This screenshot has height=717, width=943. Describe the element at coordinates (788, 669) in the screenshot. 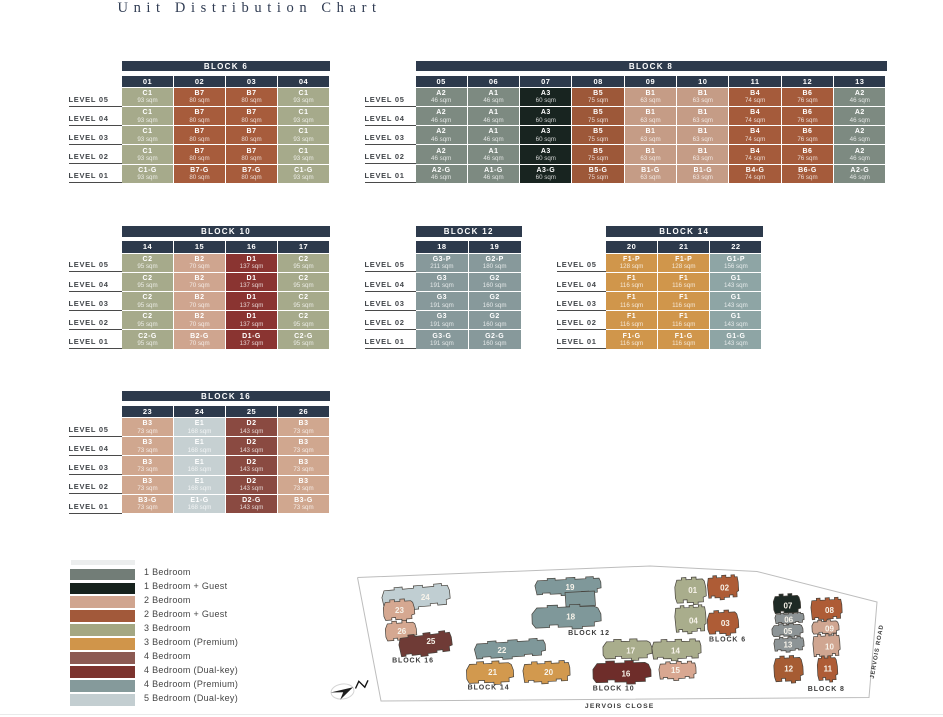

I see `svg-text: 12` at that location.